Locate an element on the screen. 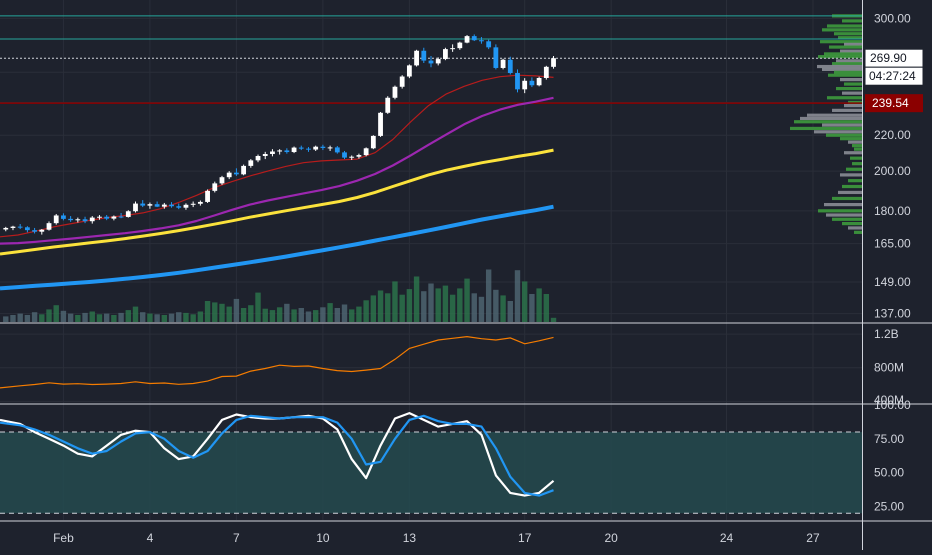 This screenshot has height=555, width=932. obv-line is located at coordinates (277, 362).